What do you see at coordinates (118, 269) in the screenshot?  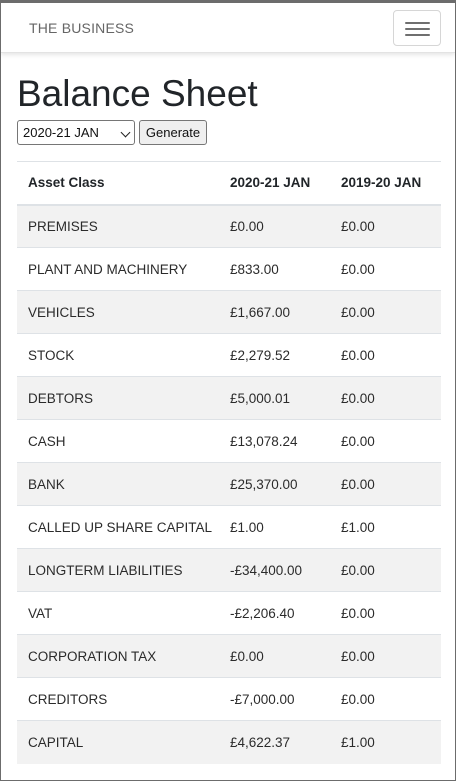 I see `cell-asset-class: PLANT AND MACHINERY` at bounding box center [118, 269].